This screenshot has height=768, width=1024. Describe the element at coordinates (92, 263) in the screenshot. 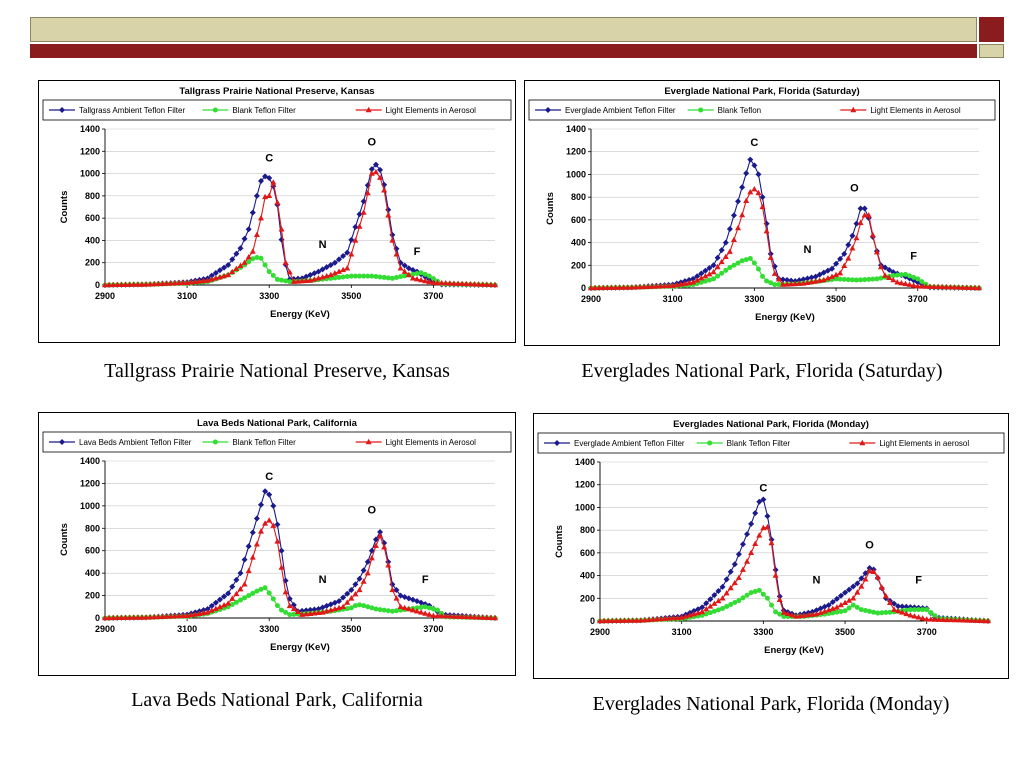

I see `y-tick-label: 200` at that location.